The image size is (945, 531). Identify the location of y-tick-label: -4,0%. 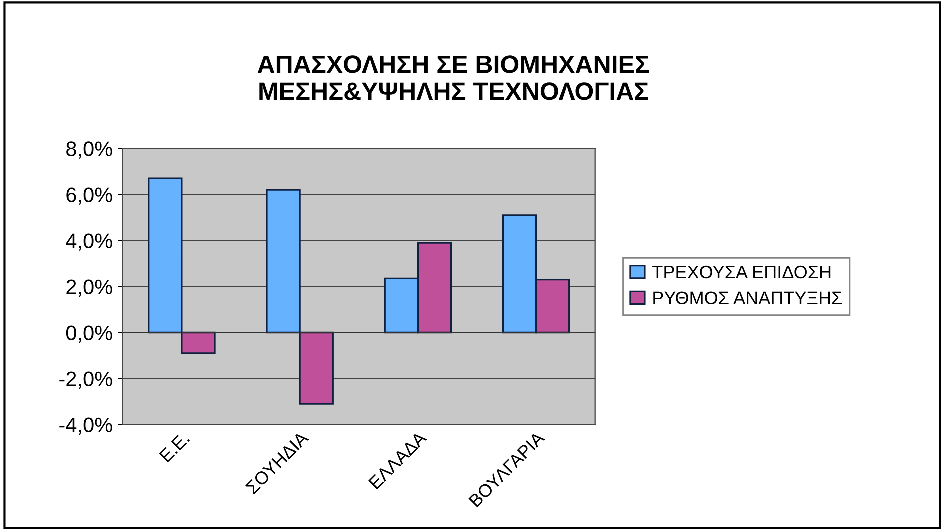
(86, 427).